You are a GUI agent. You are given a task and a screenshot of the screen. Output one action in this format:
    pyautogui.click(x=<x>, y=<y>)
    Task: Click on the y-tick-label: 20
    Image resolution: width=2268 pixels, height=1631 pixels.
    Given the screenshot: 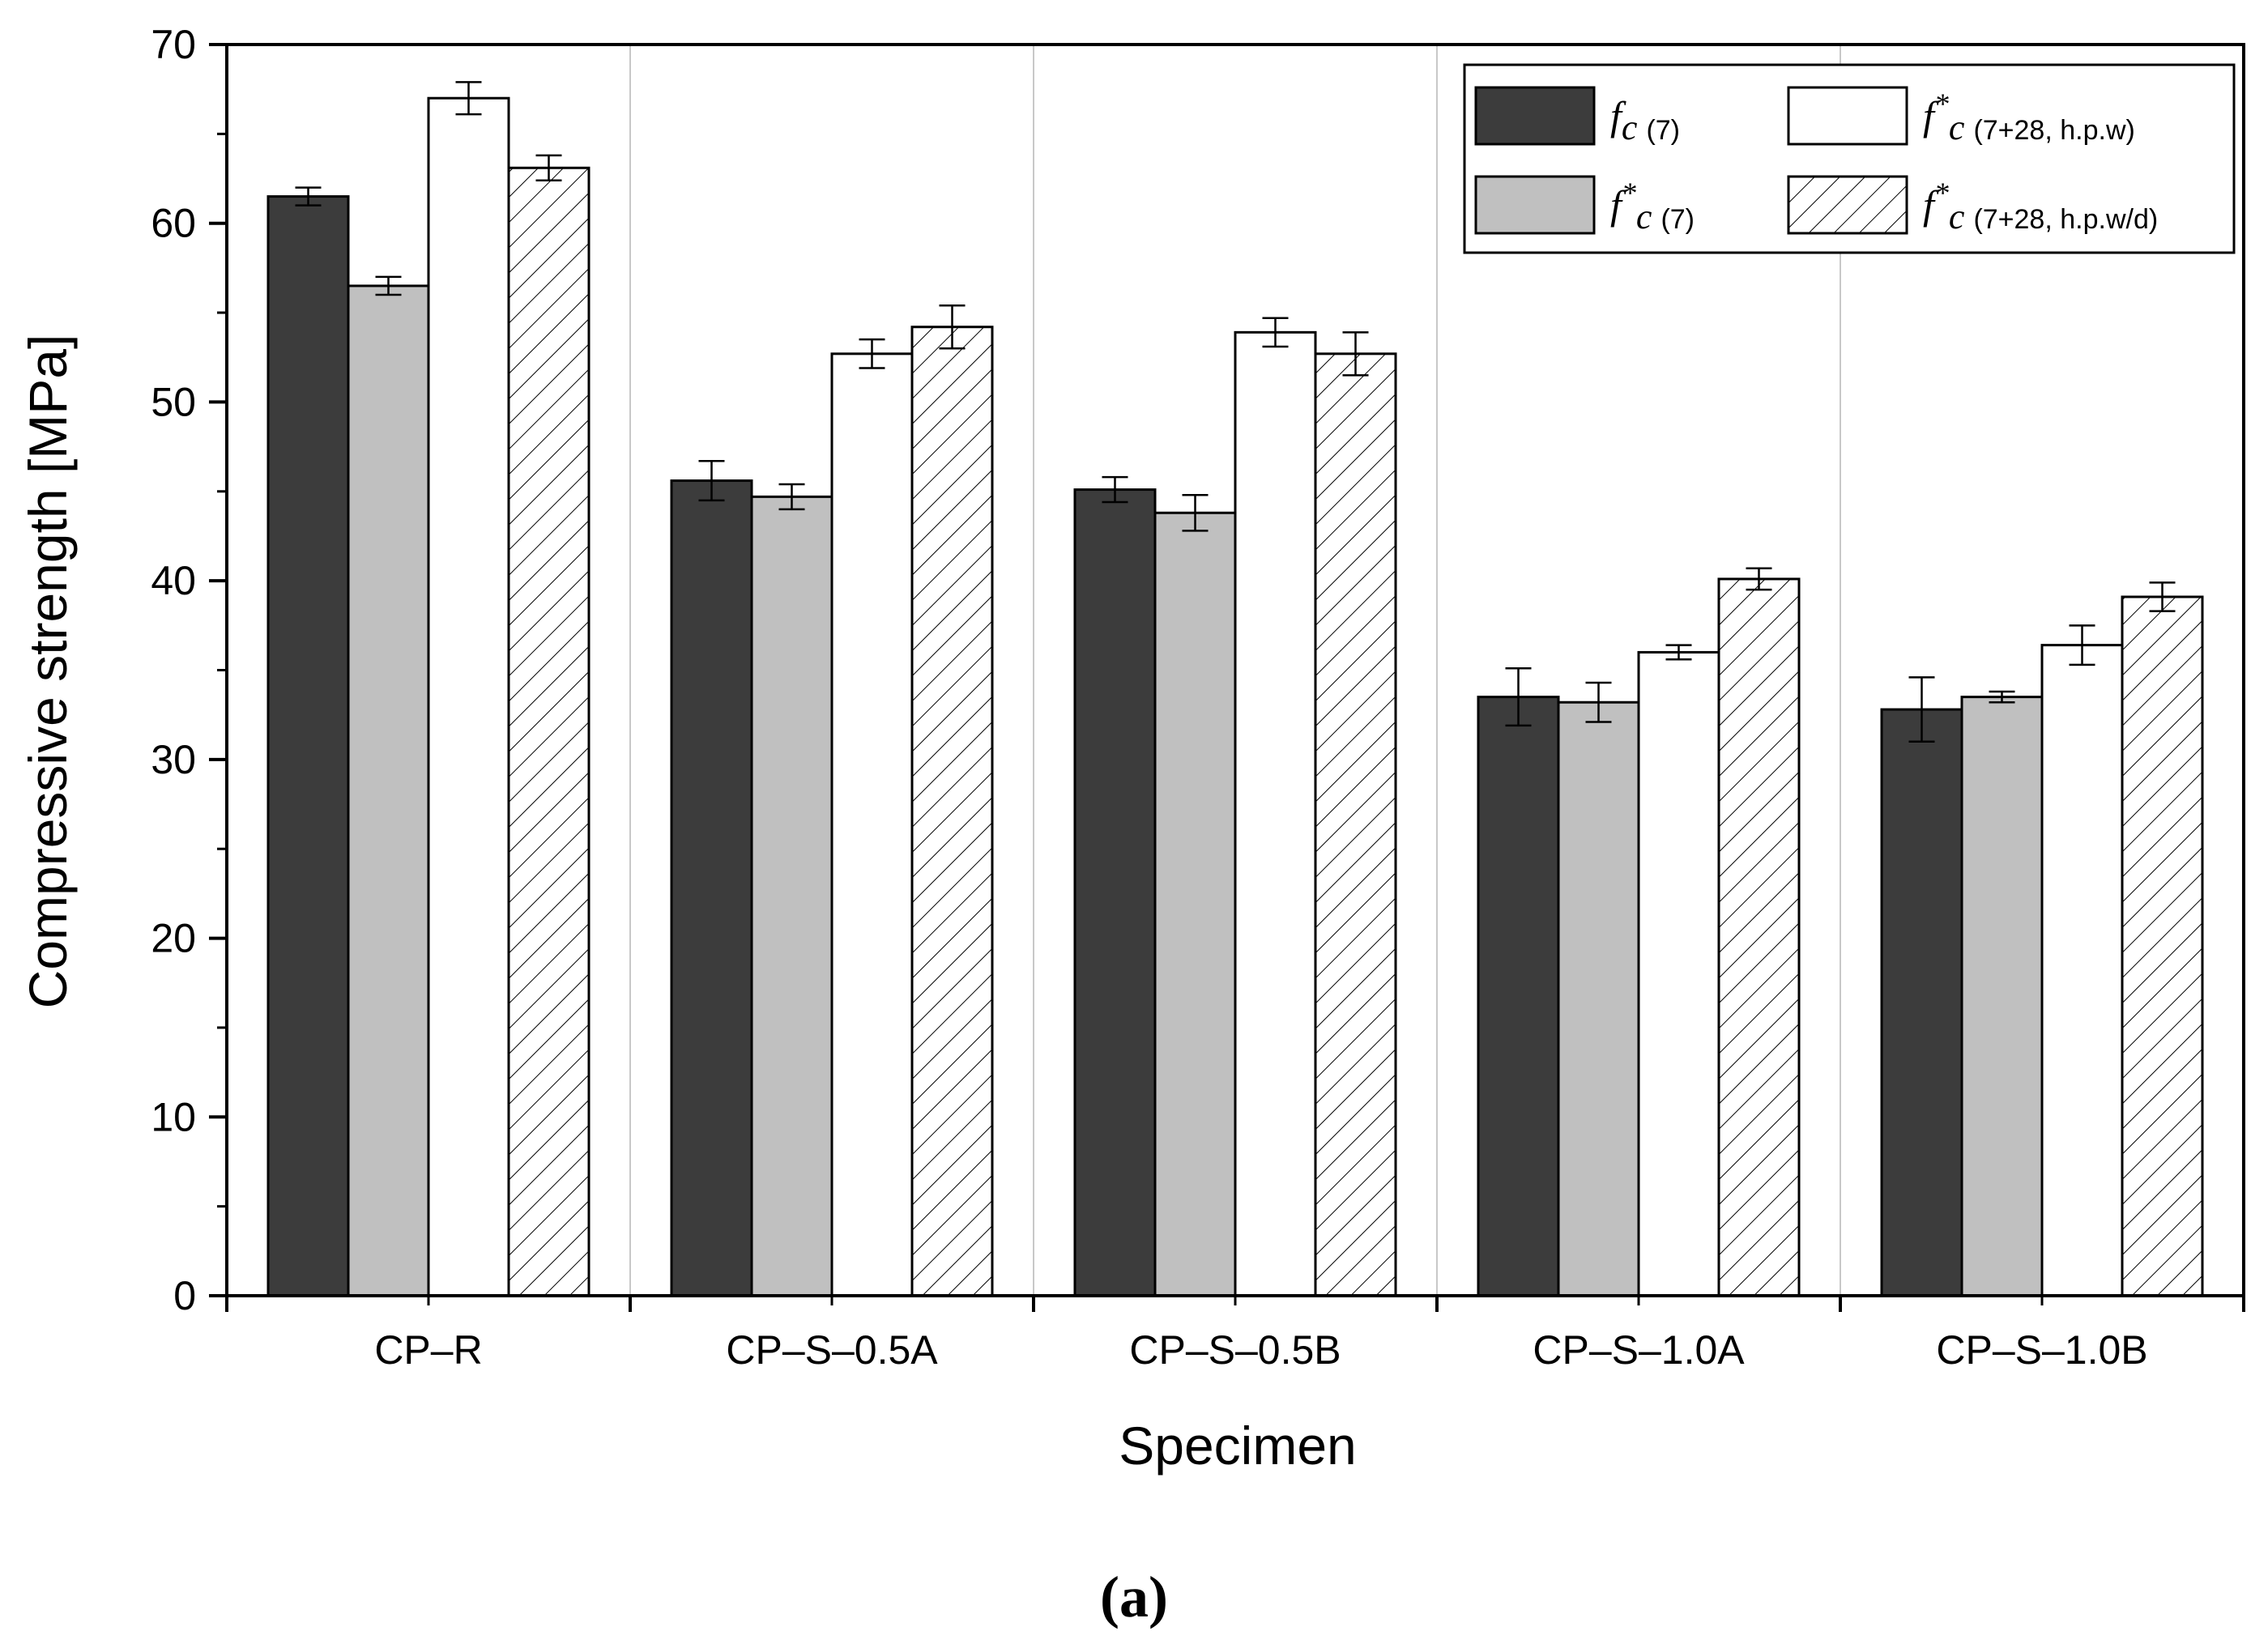 What is the action you would take?
    pyautogui.click(x=173, y=938)
    